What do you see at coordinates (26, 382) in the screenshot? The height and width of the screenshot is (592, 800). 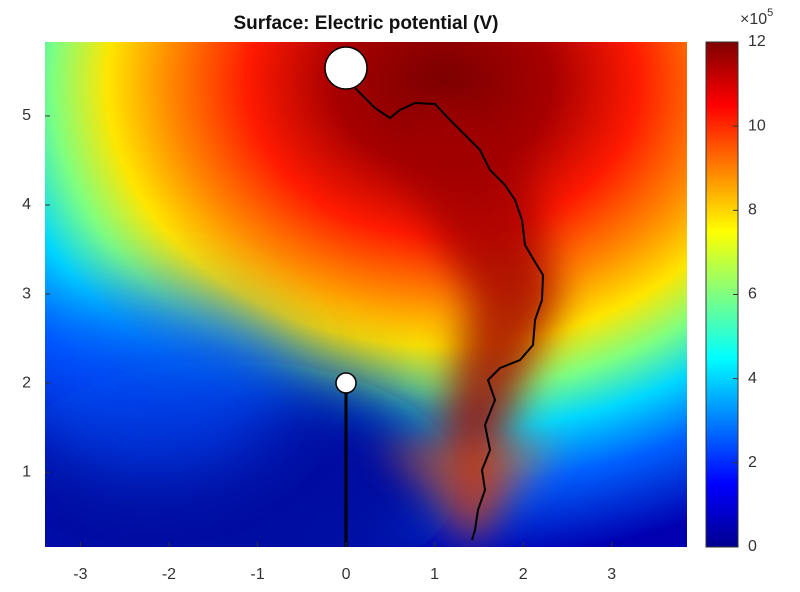 I see `y-tick-label: 2` at bounding box center [26, 382].